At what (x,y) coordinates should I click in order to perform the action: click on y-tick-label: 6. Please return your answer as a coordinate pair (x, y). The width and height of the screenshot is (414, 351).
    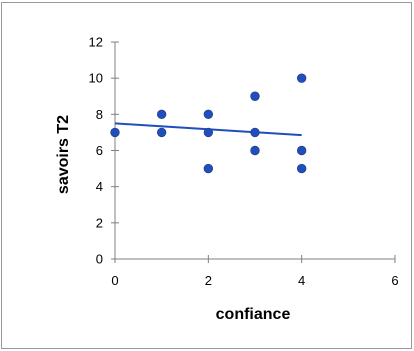
    Looking at the image, I should click on (99, 150).